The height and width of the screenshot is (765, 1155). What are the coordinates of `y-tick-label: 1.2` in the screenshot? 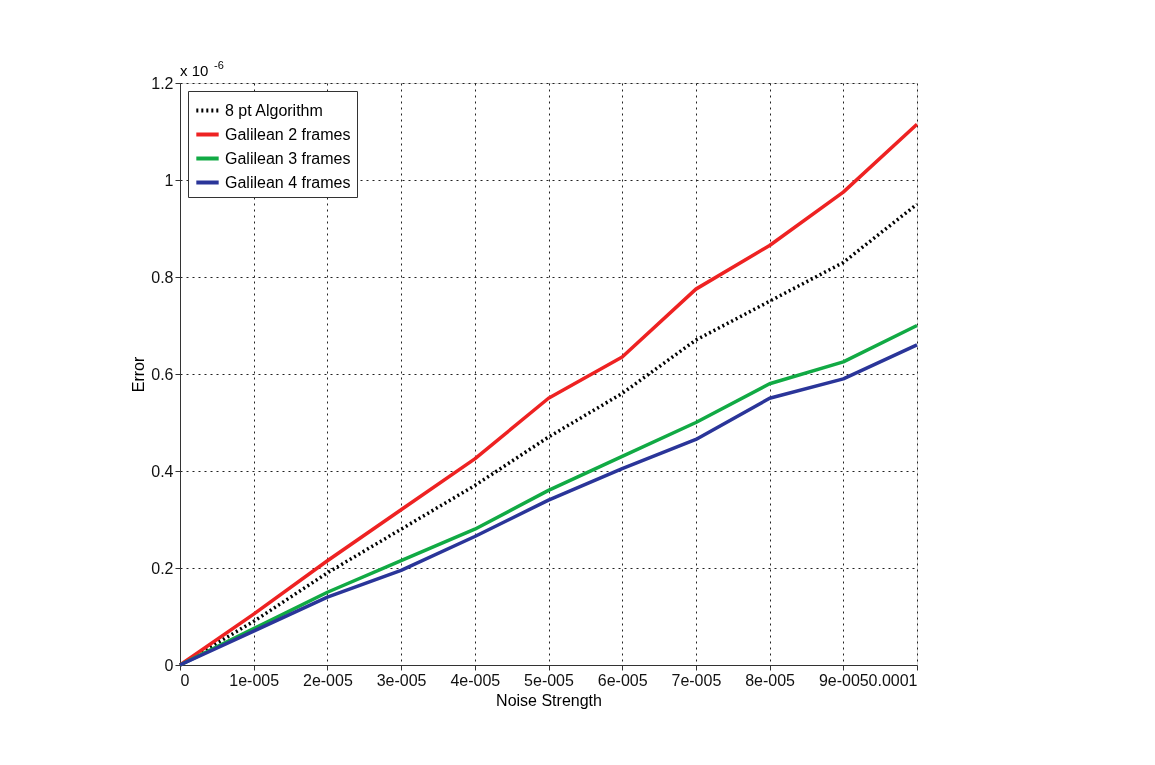 It's located at (162, 83).